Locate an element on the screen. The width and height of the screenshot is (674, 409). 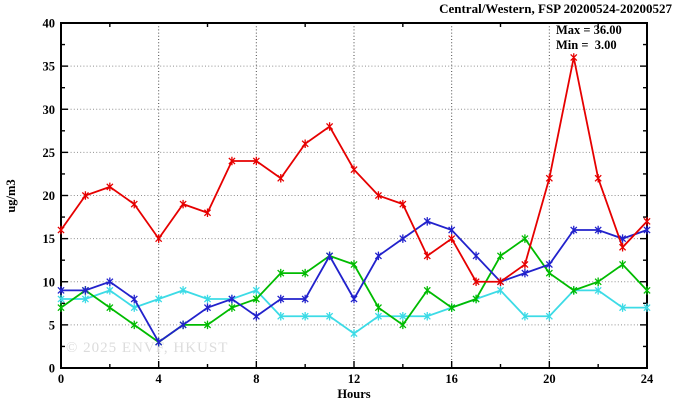
y-tick-label: 10 is located at coordinates (49, 282).